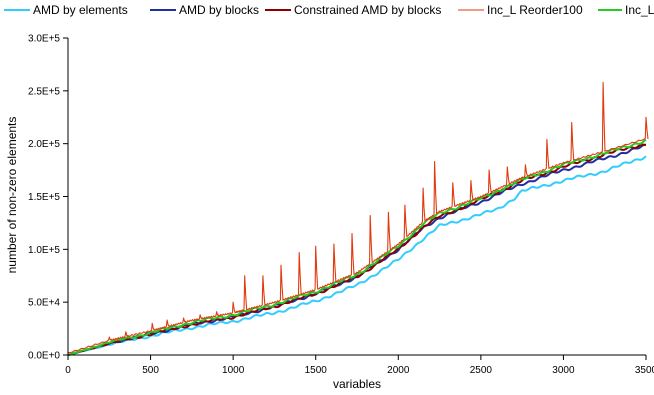 This screenshot has height=395, width=654. Describe the element at coordinates (219, 10) in the screenshot. I see `legend-label-amd-by-blocks: AMD by blocks` at that location.